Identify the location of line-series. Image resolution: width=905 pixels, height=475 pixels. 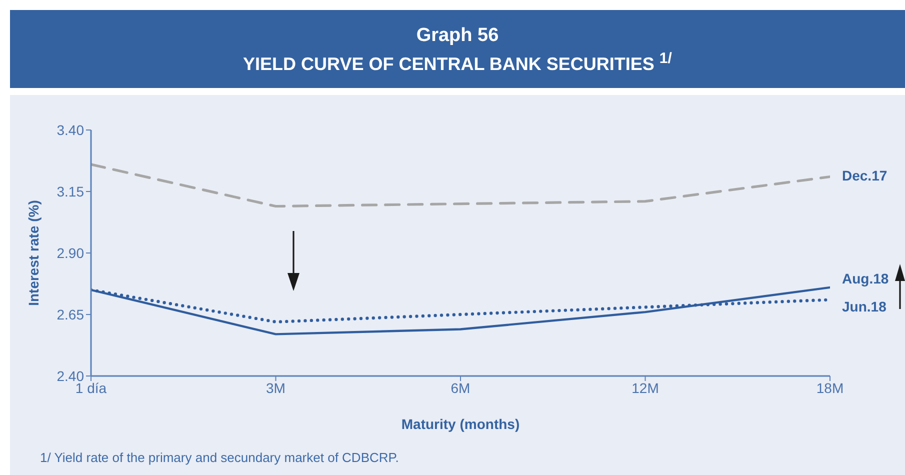
(460, 185).